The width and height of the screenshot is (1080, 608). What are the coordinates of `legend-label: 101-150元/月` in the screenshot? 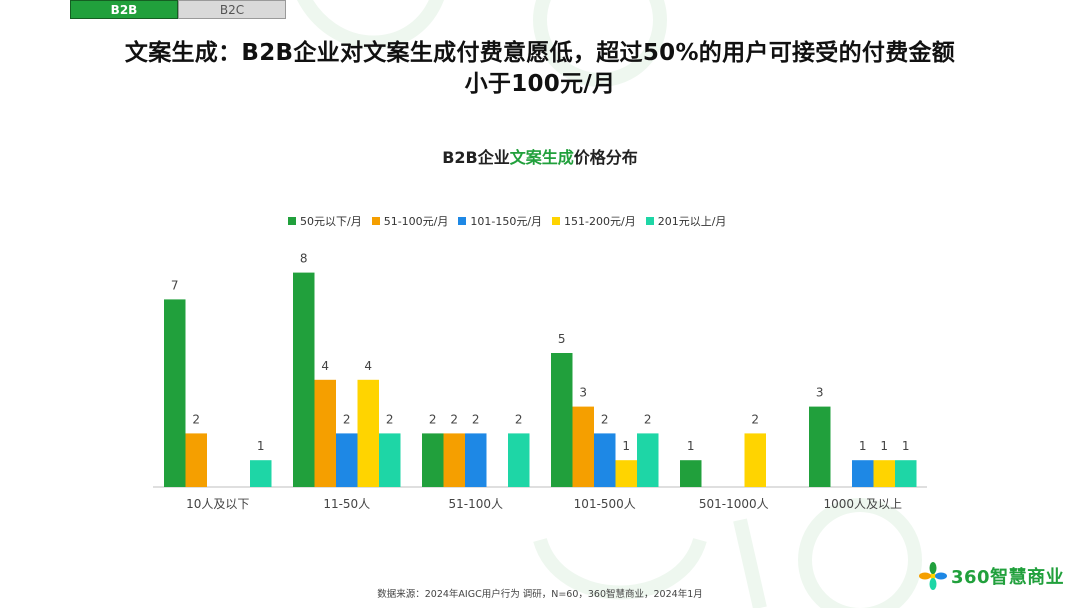 It's located at (506, 221).